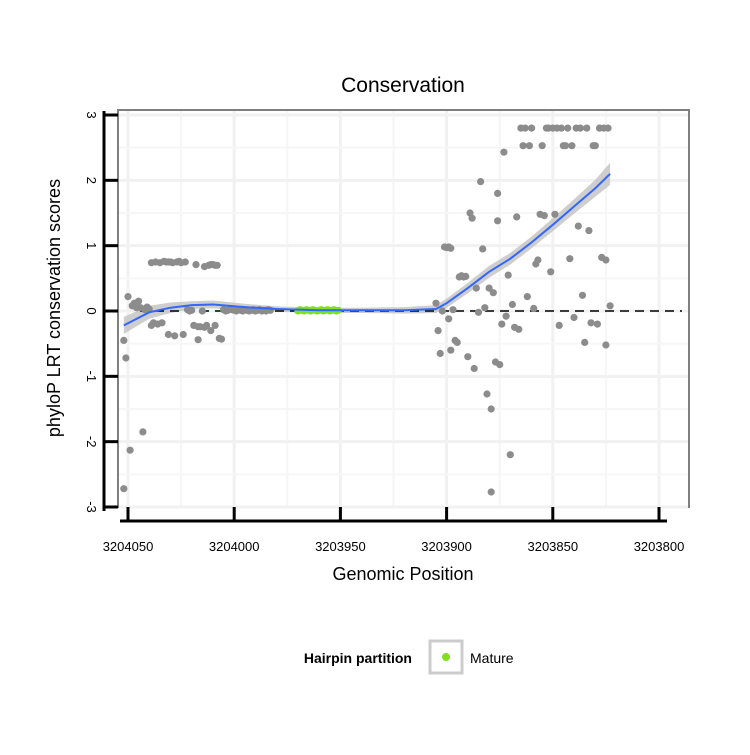 The height and width of the screenshot is (755, 750). What do you see at coordinates (128, 546) in the screenshot?
I see `x-tick-label: 3204050` at bounding box center [128, 546].